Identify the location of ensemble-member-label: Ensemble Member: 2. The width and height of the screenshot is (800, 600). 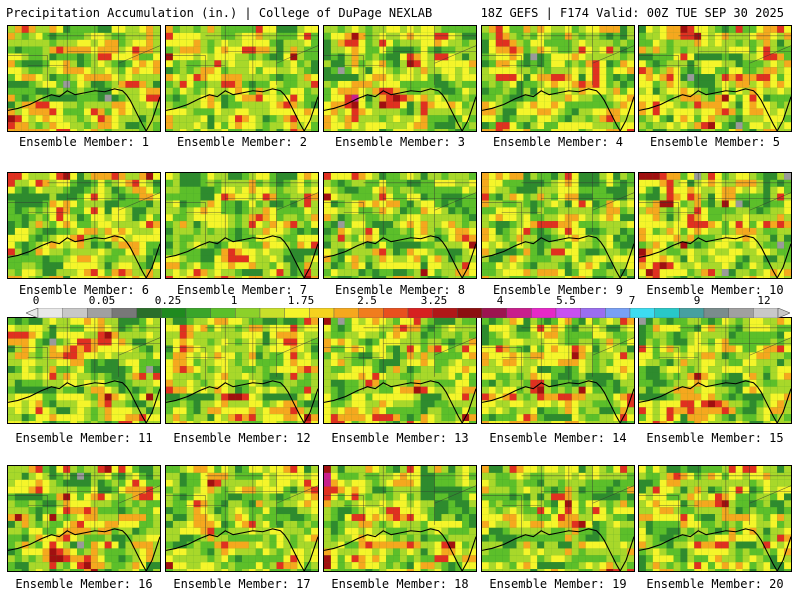
(242, 142).